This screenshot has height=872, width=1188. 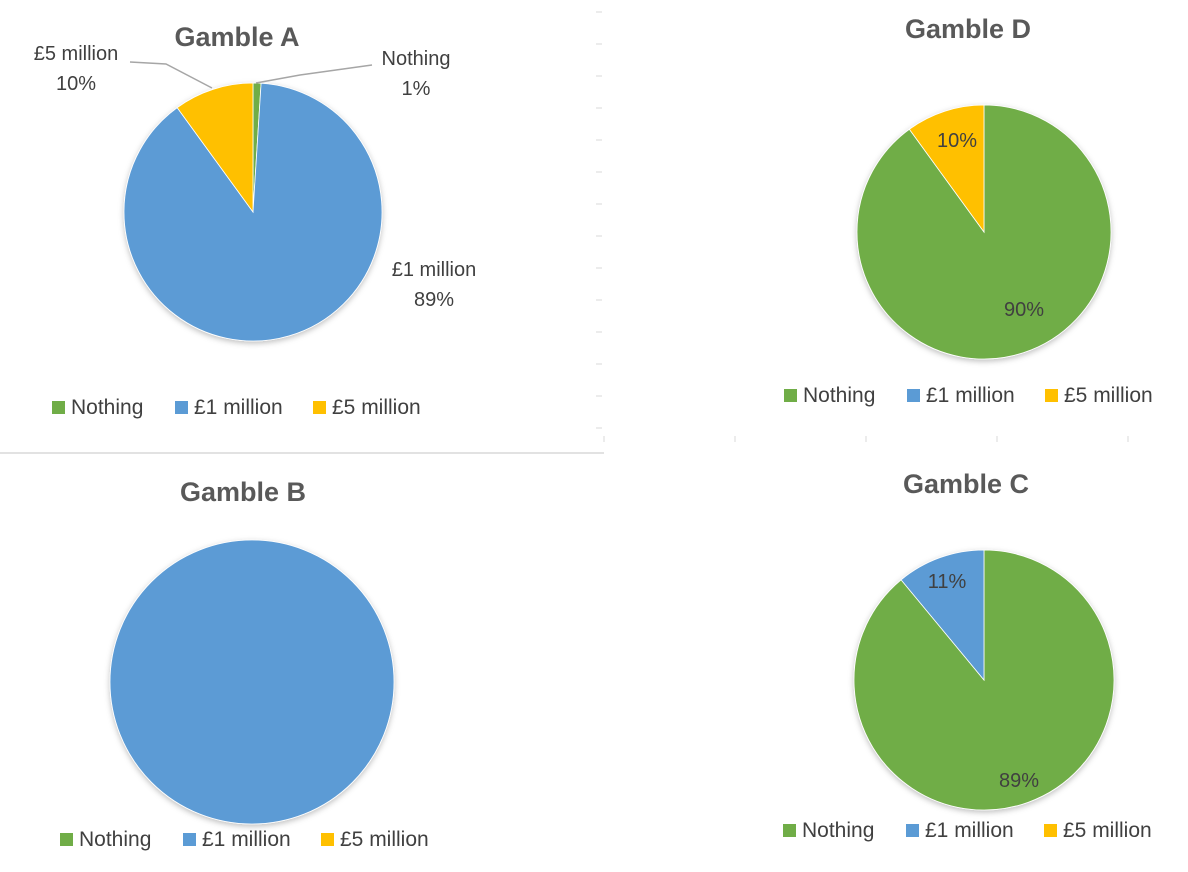 What do you see at coordinates (171, 75) in the screenshot?
I see `leader-line-5-million` at bounding box center [171, 75].